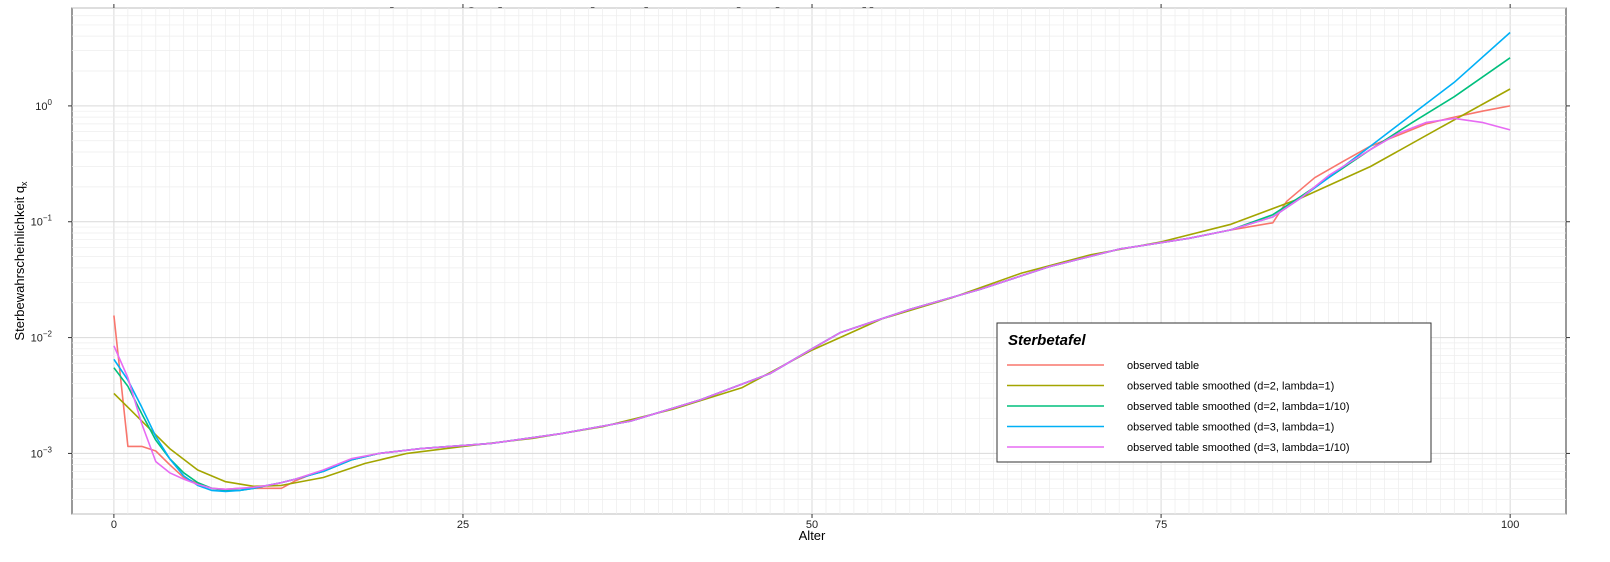 The image size is (1610, 562). I want to click on y-tick-label-exponent: −2, so click(48, 334).